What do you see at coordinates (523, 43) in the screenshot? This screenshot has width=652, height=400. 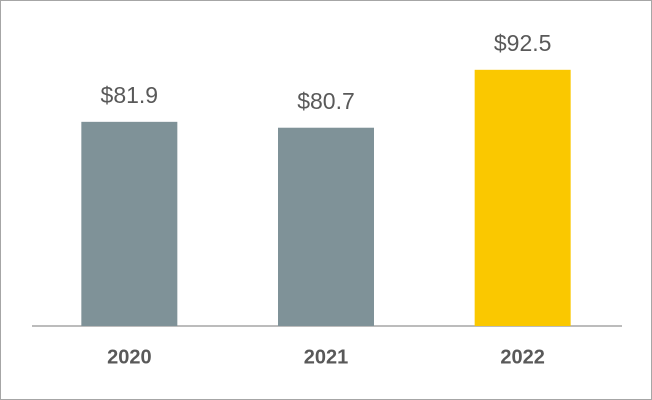 I see `value-label: $92.5` at bounding box center [523, 43].